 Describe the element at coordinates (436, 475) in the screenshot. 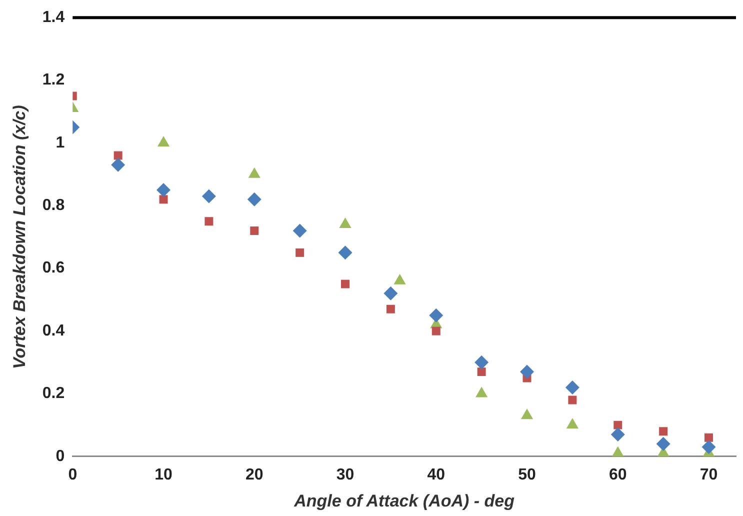

I see `x-tick-label: 40` at that location.